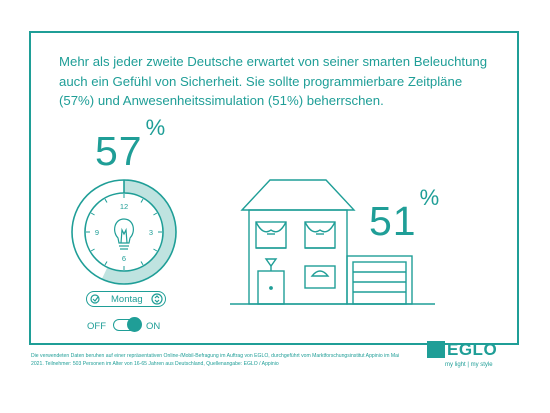 The width and height of the screenshot is (550, 413). I want to click on stat-schedule-percent: 57%, so click(131, 144).